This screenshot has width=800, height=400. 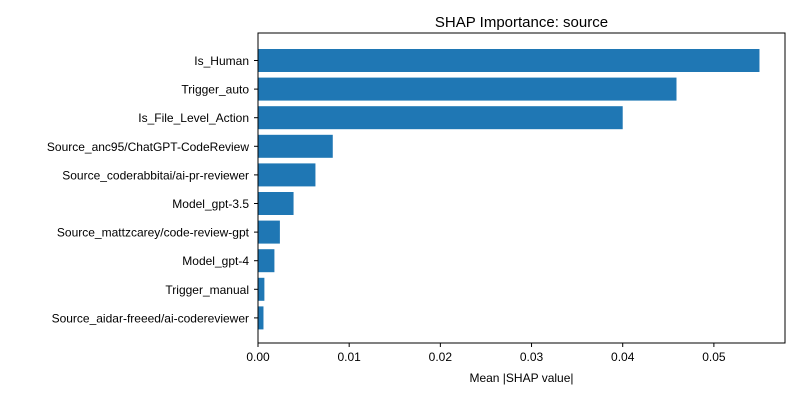 I want to click on x-tick-label-2: 0.02, so click(x=441, y=357).